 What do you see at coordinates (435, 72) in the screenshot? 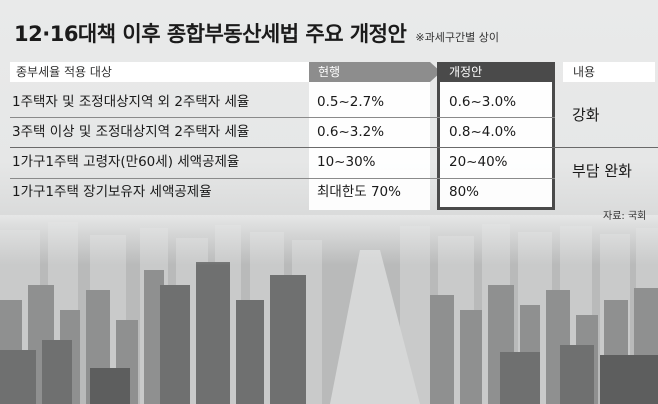
I see `arrow-right-icon` at bounding box center [435, 72].